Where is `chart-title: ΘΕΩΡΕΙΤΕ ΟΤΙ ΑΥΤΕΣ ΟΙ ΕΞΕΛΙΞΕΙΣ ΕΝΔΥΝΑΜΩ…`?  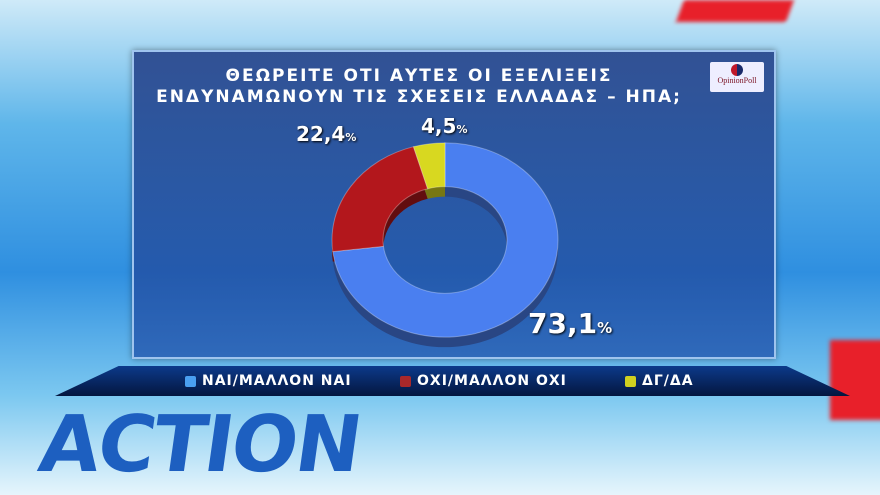
chart-title: ΘΕΩΡΕΙΤΕ ΟΤΙ ΑΥΤΕΣ ΟΙ ΕΞΕΛΙΞΕΙΣ ΕΝΔΥΝΑΜΩ… is located at coordinates (419, 87).